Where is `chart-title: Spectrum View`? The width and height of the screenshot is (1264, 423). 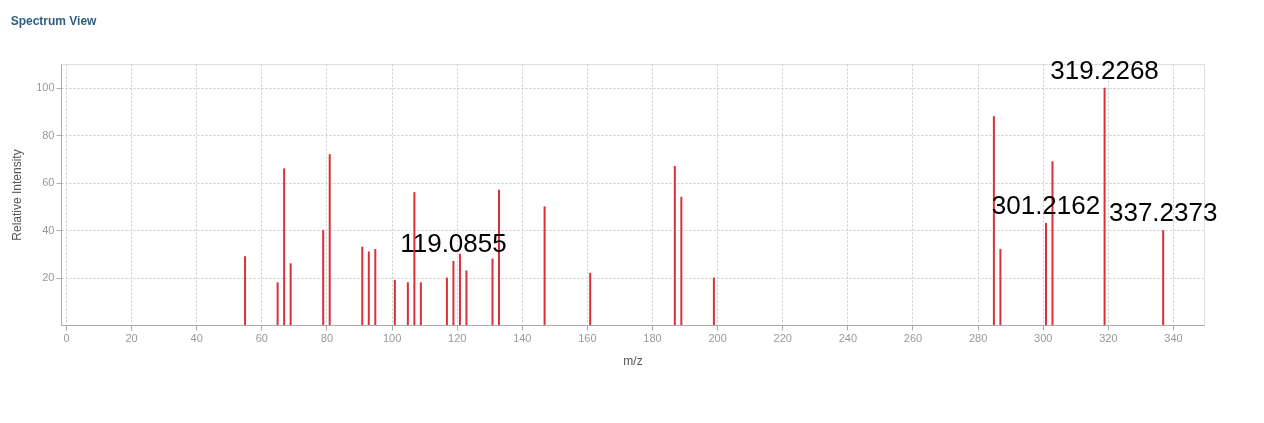 chart-title: Spectrum View is located at coordinates (54, 20).